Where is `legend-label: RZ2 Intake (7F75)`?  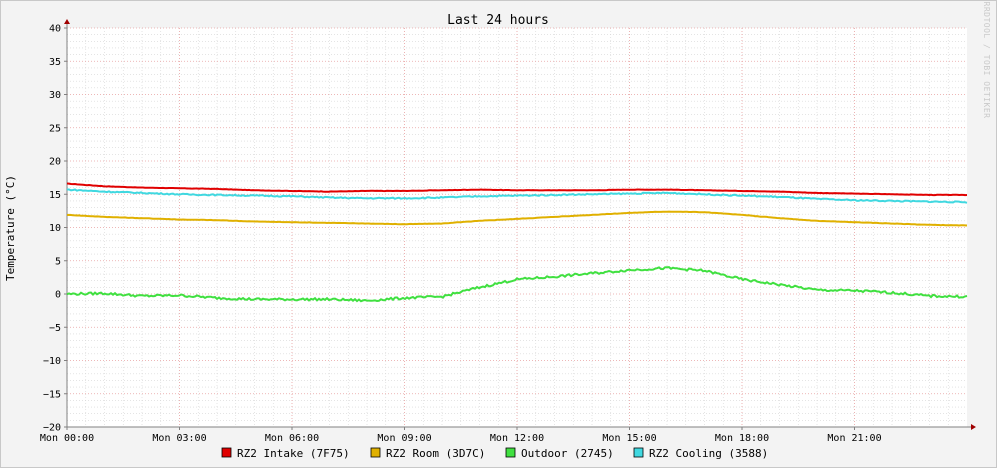
legend-label: RZ2 Intake (7F75) is located at coordinates (293, 453).